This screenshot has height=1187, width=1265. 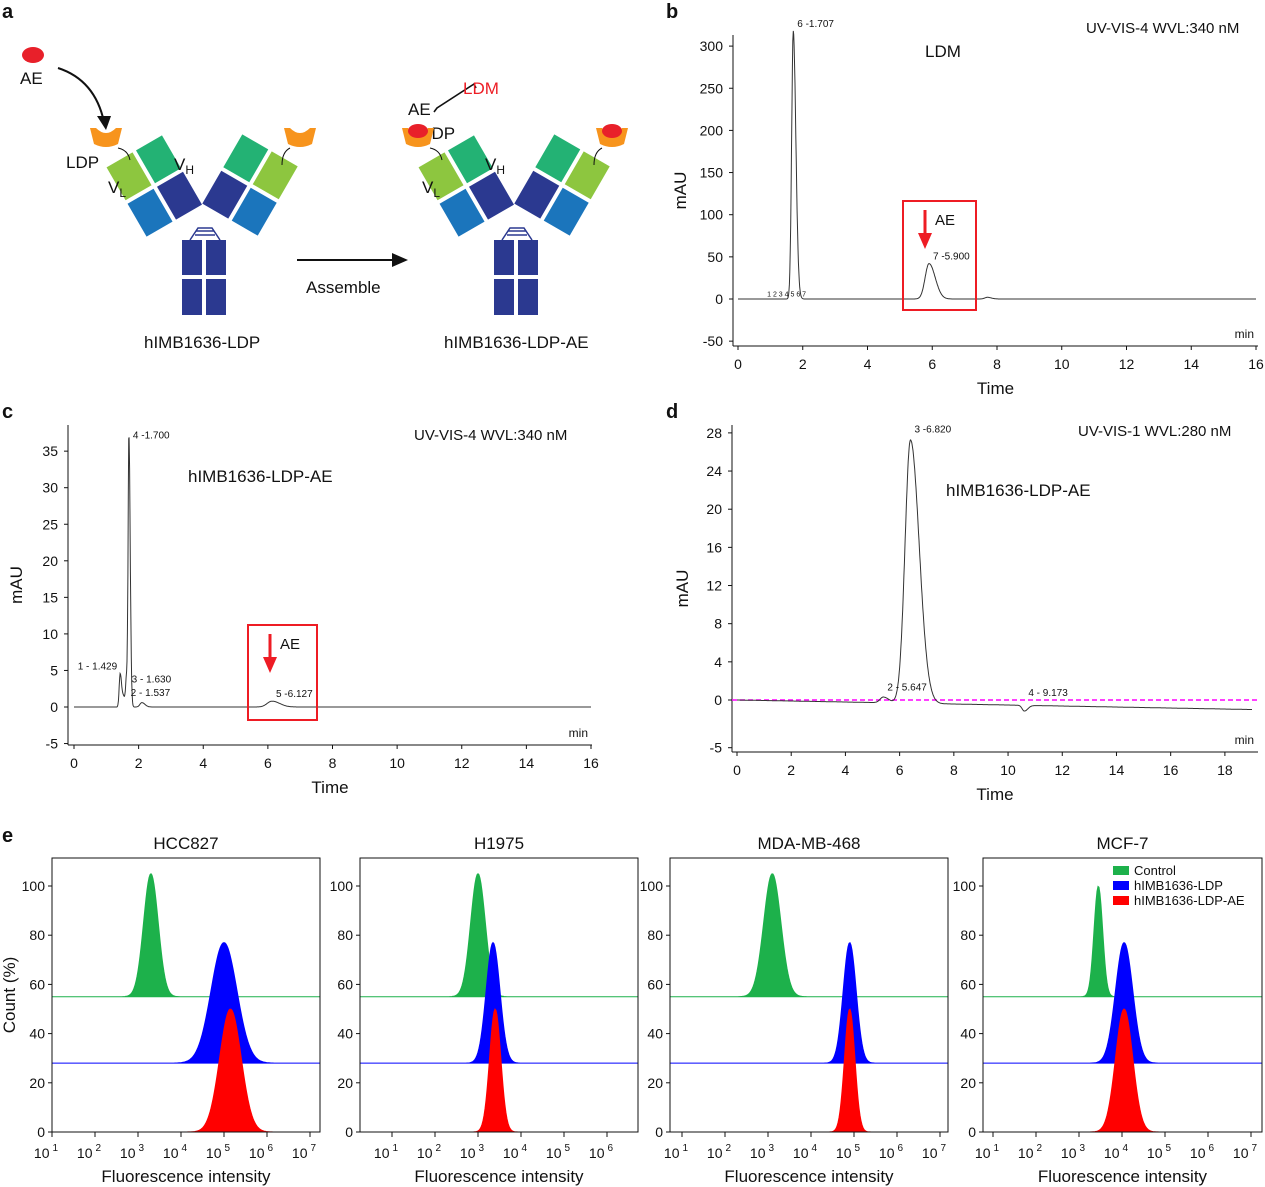 I want to click on detector-annotation: UV-VIS-1 WVL:280 nM, so click(x=1154, y=431).